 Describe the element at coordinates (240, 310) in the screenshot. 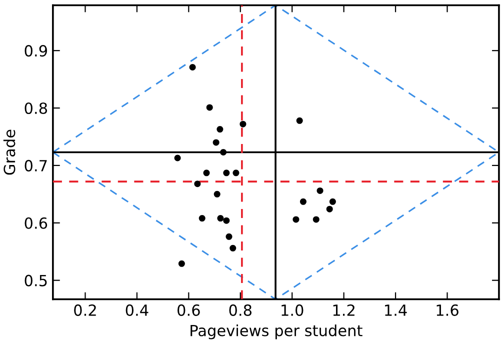

I see `x-tick-label: 0.8` at that location.